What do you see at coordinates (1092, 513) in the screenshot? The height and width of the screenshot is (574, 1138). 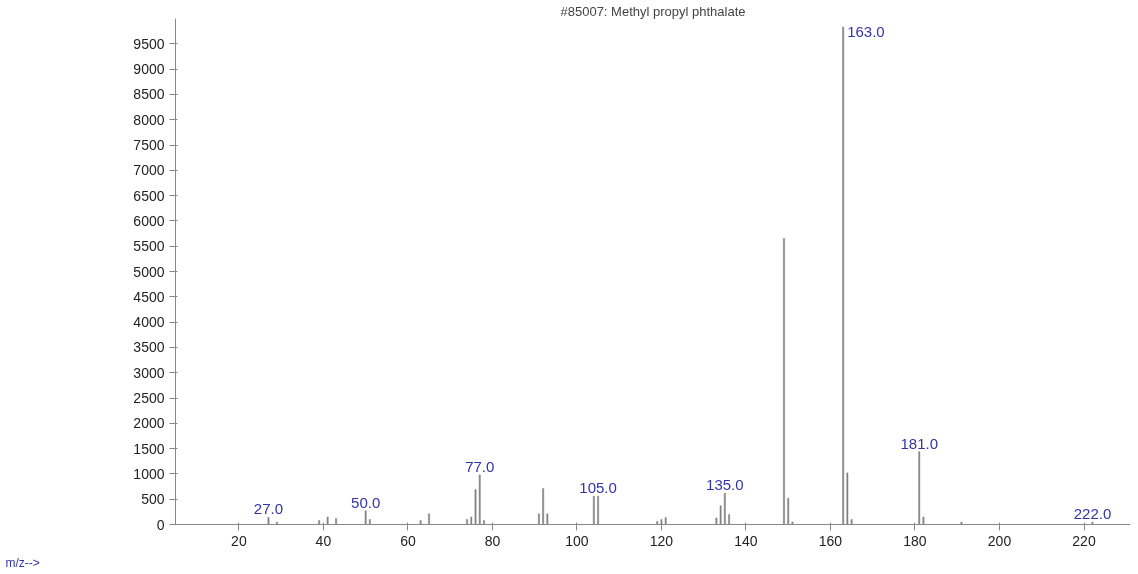 I see `annotation: 222.0` at bounding box center [1092, 513].